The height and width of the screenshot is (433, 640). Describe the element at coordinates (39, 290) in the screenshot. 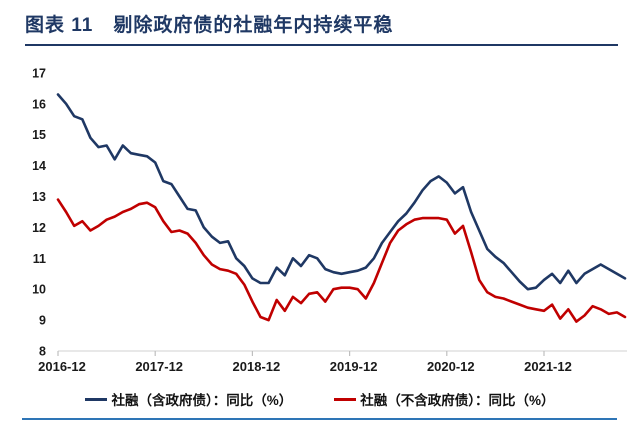

I see `y-axis-tick-label: 10` at that location.